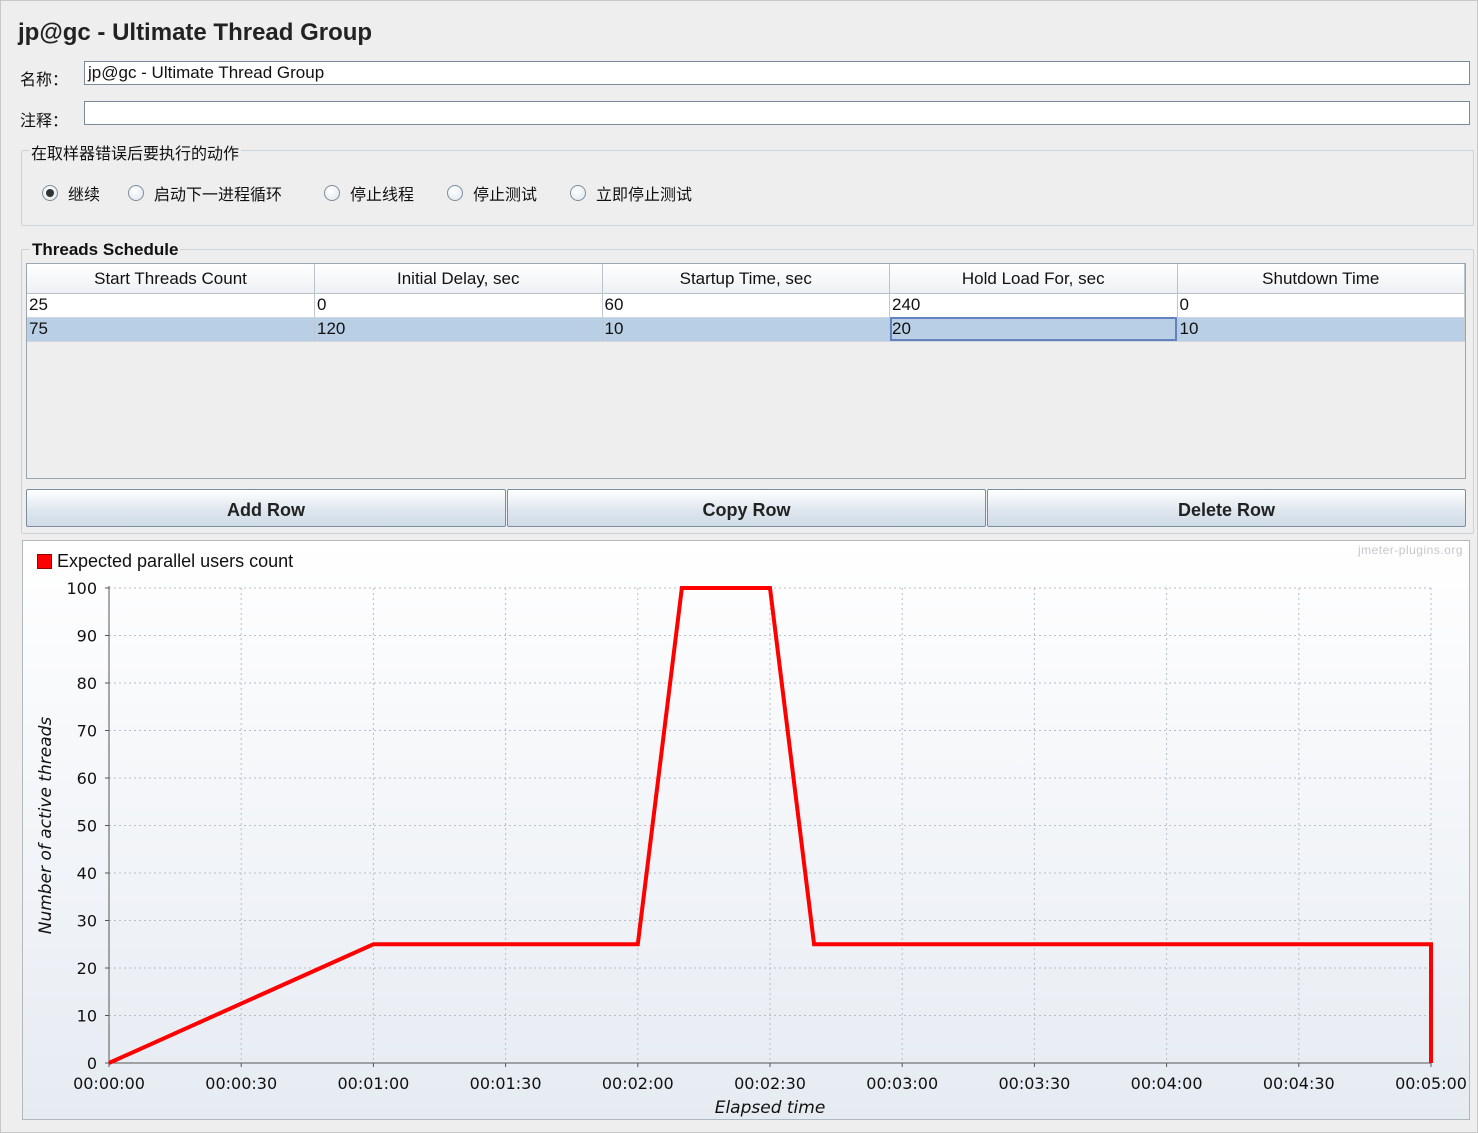  Describe the element at coordinates (770, 1083) in the screenshot. I see `x-tick-label: 00:02:30` at that location.